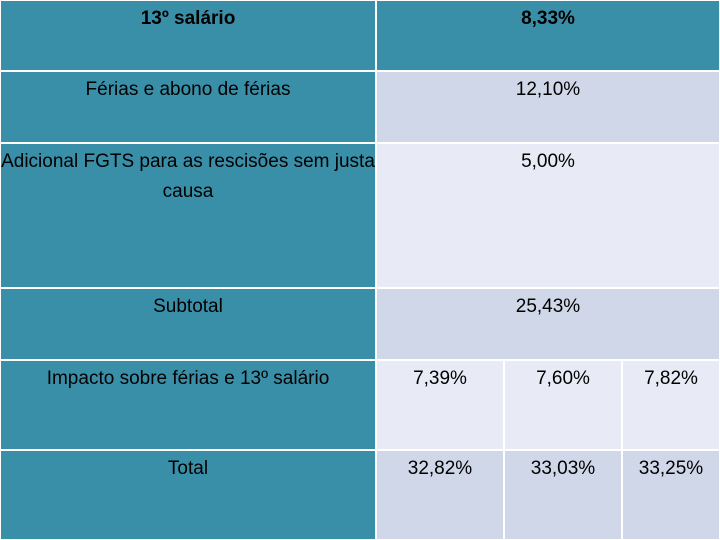 Image resolution: width=720 pixels, height=540 pixels. Describe the element at coordinates (671, 495) in the screenshot. I see `row-value-total-3: 33,25%` at that location.